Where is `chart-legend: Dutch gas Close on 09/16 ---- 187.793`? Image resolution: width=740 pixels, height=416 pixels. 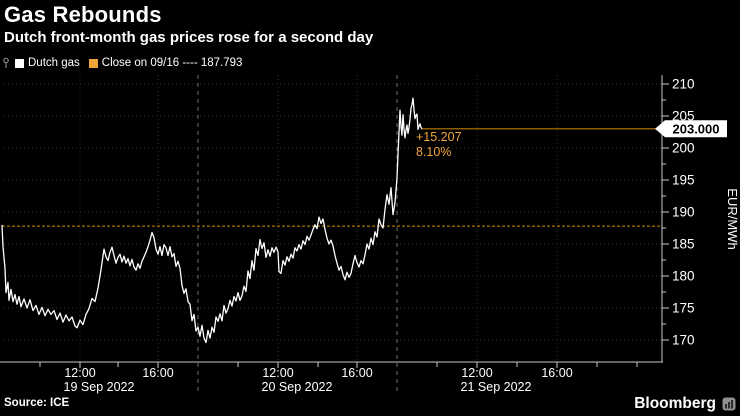
chart-legend: Dutch gas Close on 09/16 ---- 187.793 is located at coordinates (122, 63).